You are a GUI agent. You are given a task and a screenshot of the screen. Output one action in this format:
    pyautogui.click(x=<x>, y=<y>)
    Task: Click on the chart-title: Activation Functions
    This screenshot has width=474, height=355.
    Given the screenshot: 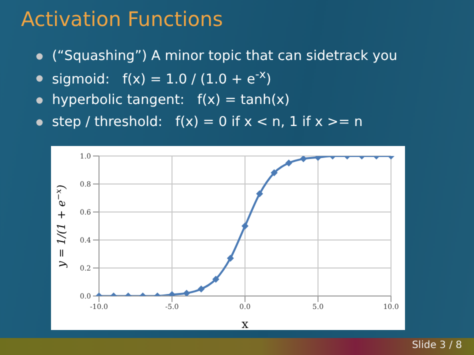 What is the action you would take?
    pyautogui.click(x=122, y=19)
    